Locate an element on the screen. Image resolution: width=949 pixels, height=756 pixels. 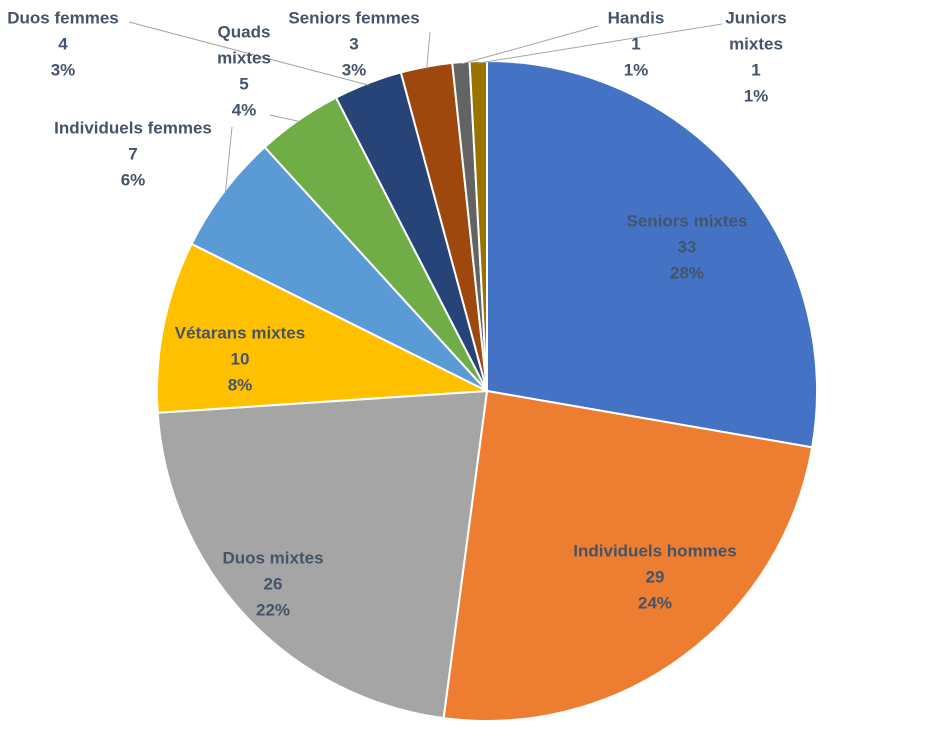
label-name: Juniors is located at coordinates (755, 17).